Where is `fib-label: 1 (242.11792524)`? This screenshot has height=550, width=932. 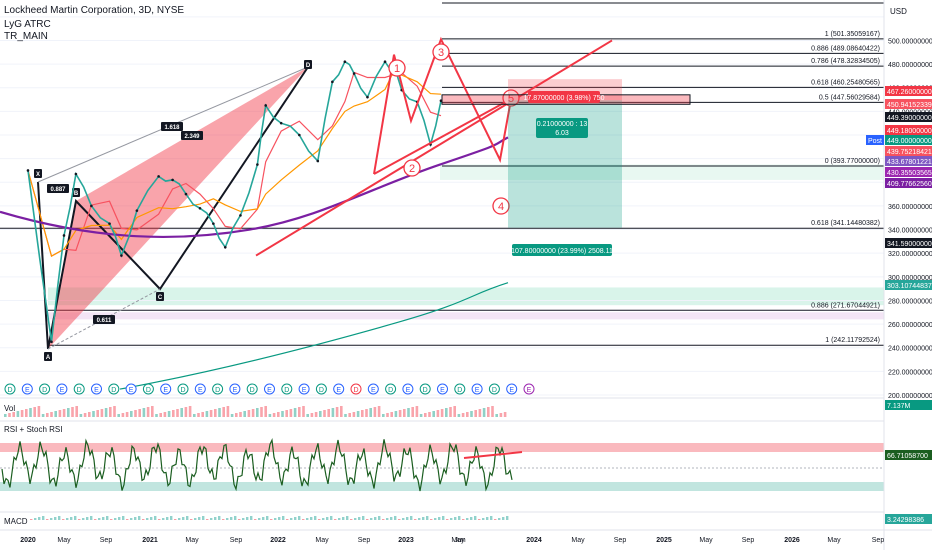 fib-label: 1 (242.11792524) is located at coordinates (852, 340).